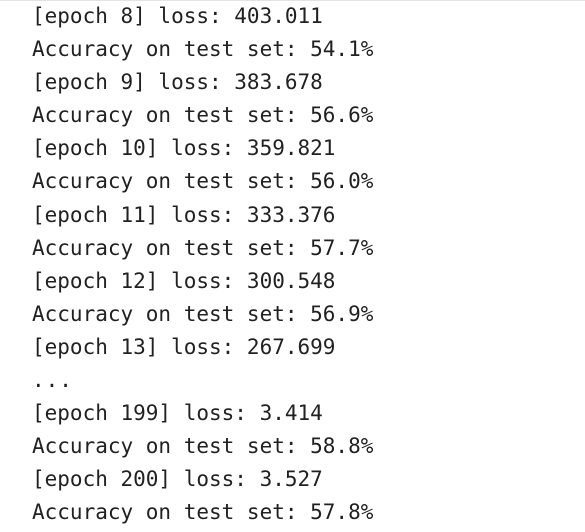 Image resolution: width=585 pixels, height=532 pixels. I want to click on output-line-epoch-12-loss: [epoch 12] loss: 300.548, so click(184, 280).